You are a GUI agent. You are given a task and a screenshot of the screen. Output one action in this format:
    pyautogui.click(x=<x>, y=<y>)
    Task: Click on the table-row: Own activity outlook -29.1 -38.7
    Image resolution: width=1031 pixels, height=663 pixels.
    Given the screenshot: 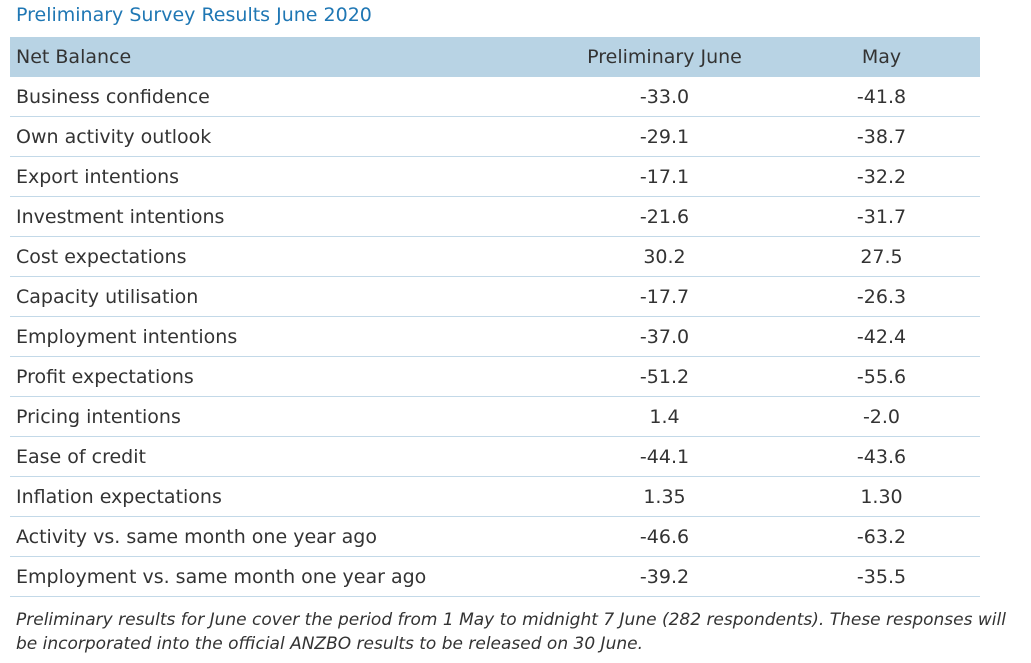 What is the action you would take?
    pyautogui.click(x=495, y=136)
    